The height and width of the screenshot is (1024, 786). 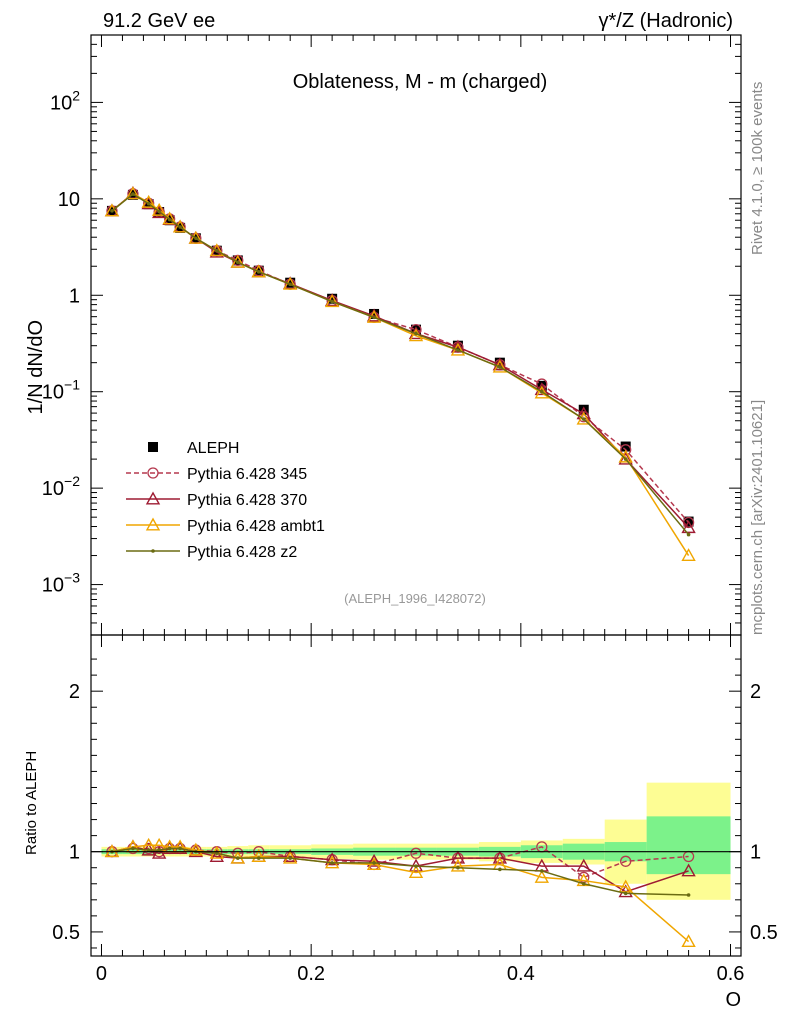 I want to click on legend-entry: Pythia 6.428 370, so click(x=216, y=500).